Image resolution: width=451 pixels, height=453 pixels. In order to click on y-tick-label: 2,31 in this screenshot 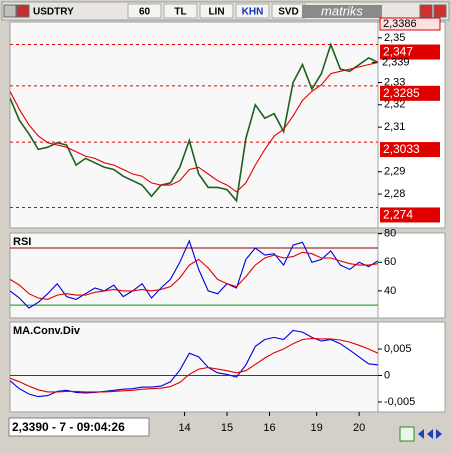, I will do `click(394, 127)`.